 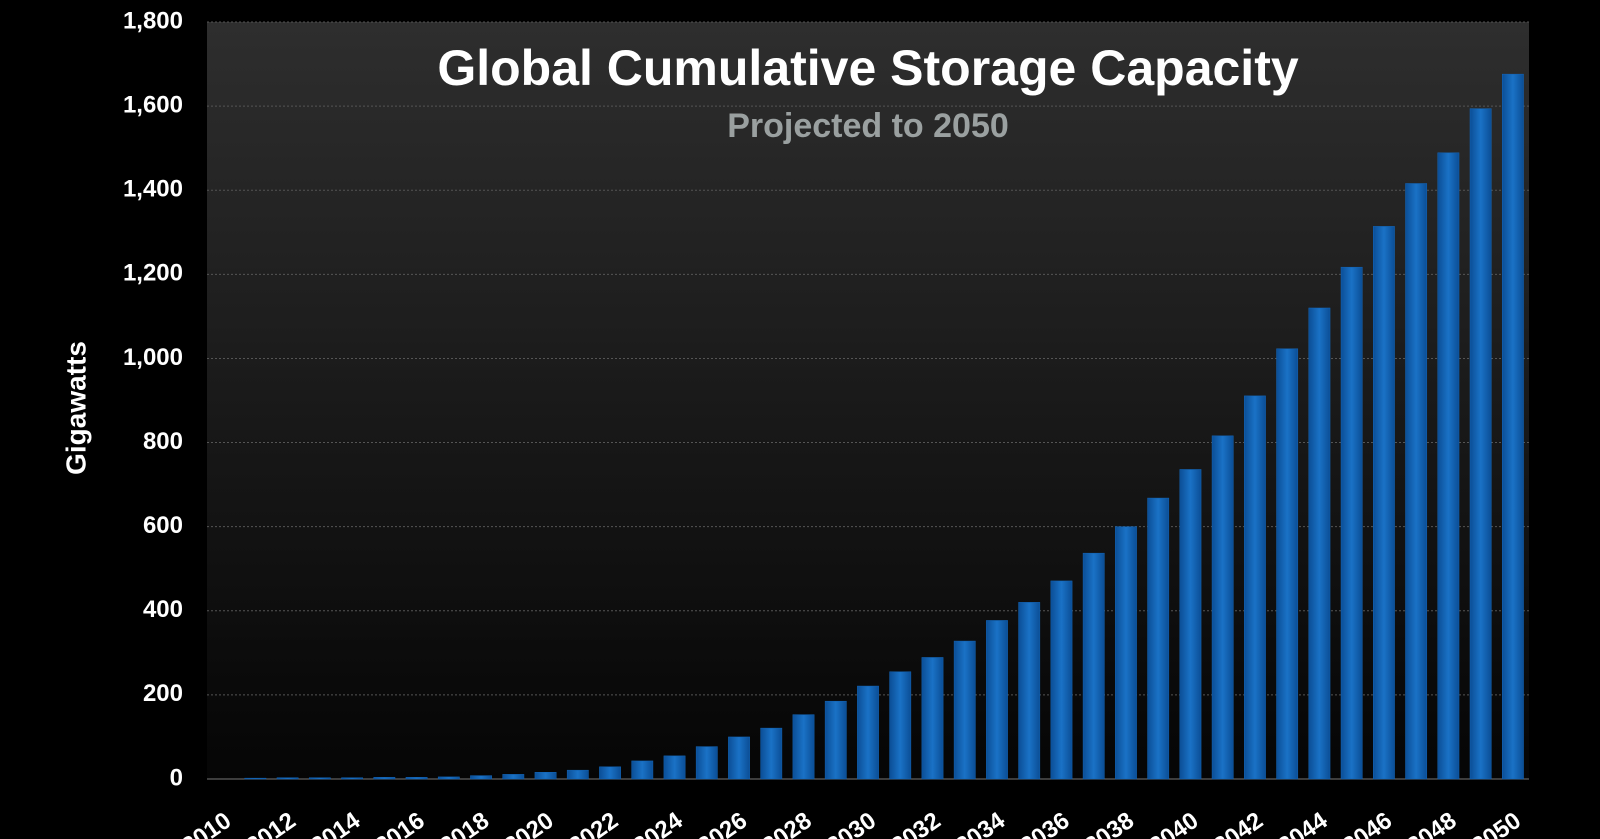 What do you see at coordinates (593, 823) in the screenshot?
I see `x-tick-label: 2022` at bounding box center [593, 823].